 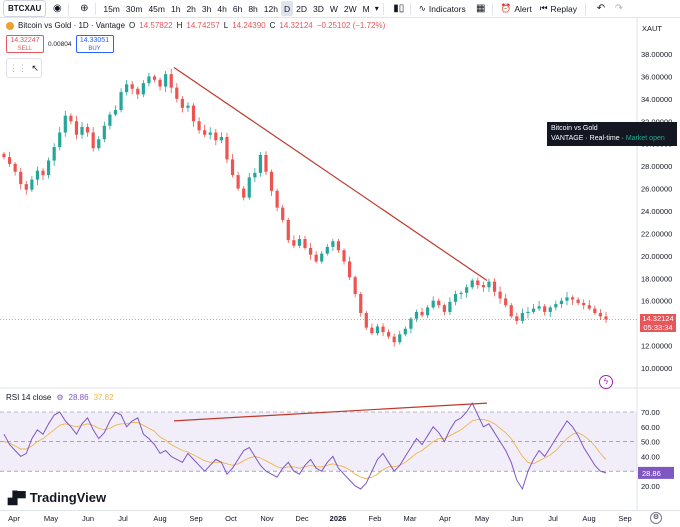 I want to click on candle-style-icon: ▮▯, so click(x=399, y=8).